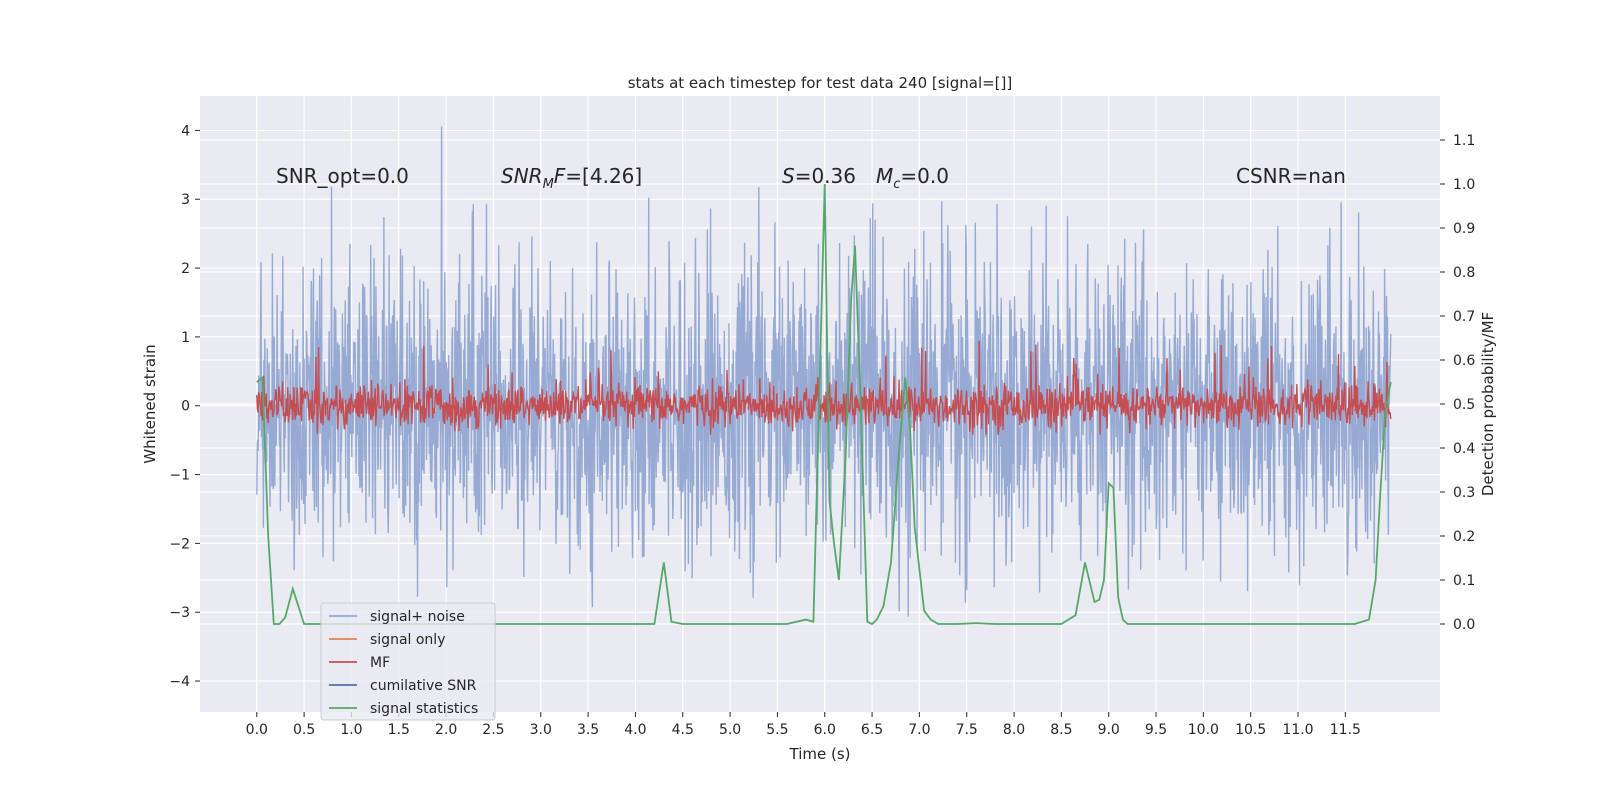 The image size is (1600, 800). I want to click on y2-tick-label: 0.4, so click(1464, 449).